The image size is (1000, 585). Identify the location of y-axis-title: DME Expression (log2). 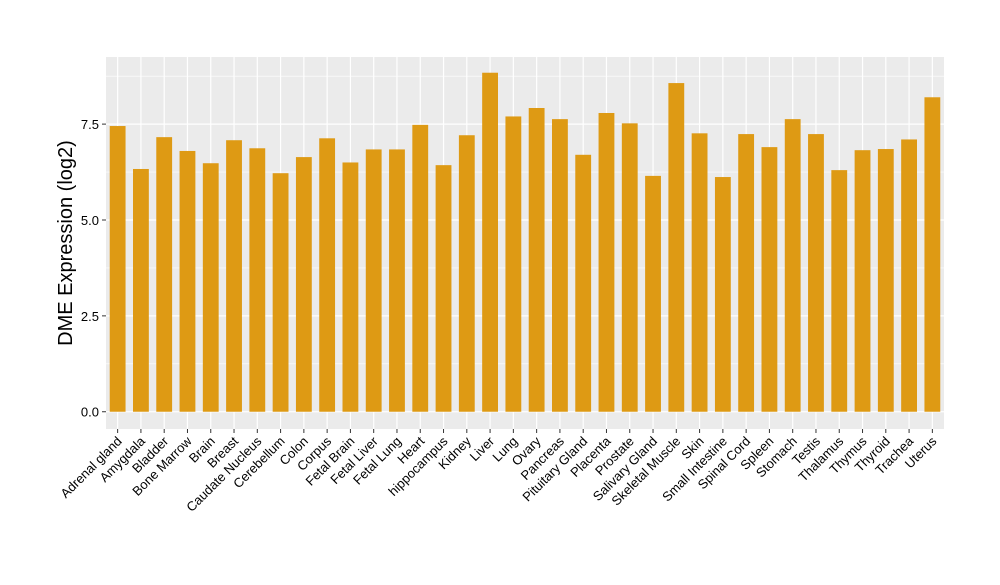
(66, 243).